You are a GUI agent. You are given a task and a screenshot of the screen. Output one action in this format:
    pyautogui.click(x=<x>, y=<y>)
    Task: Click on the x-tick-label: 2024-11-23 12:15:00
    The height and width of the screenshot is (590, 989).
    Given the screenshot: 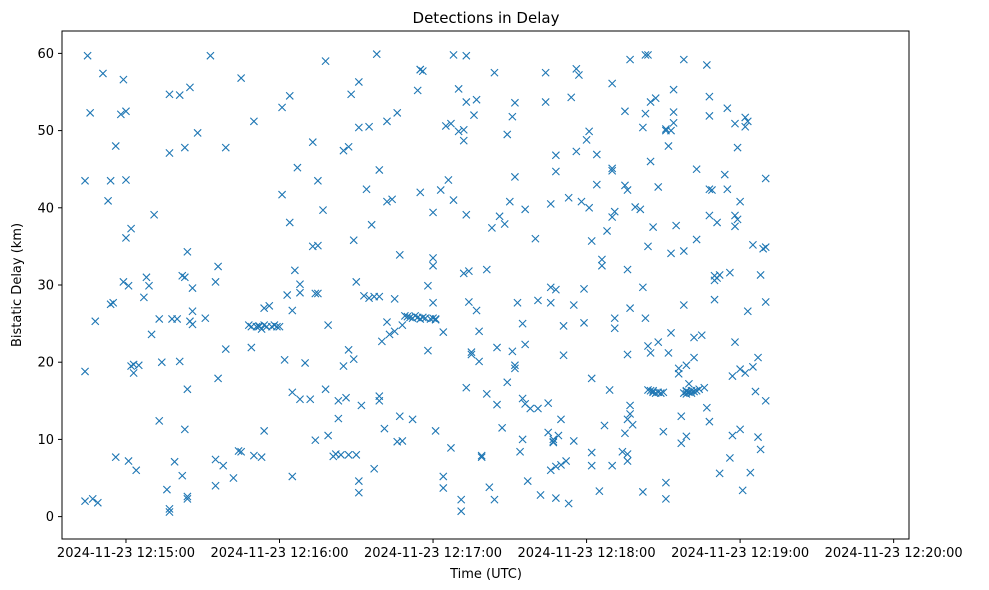 What is the action you would take?
    pyautogui.click(x=126, y=553)
    